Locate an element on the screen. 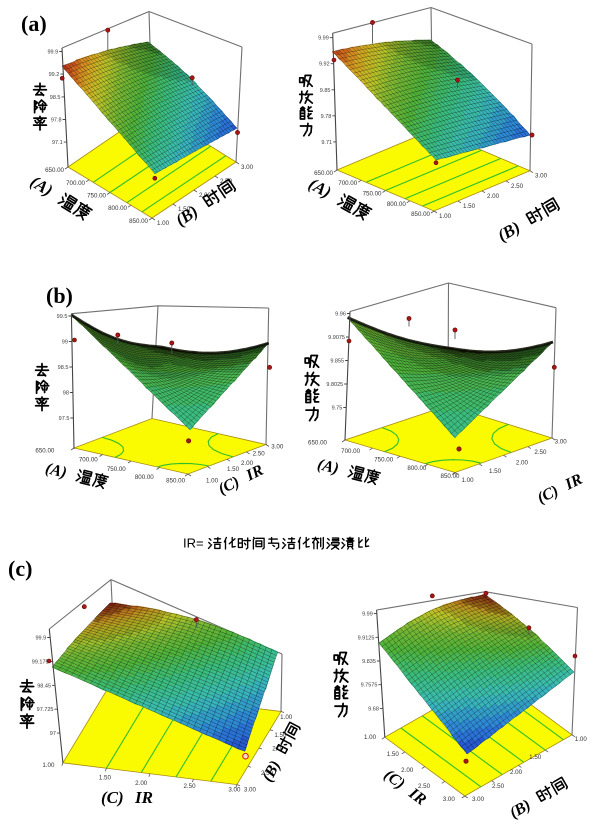 The height and width of the screenshot is (828, 600). svg-text: 9.85 is located at coordinates (325, 91).